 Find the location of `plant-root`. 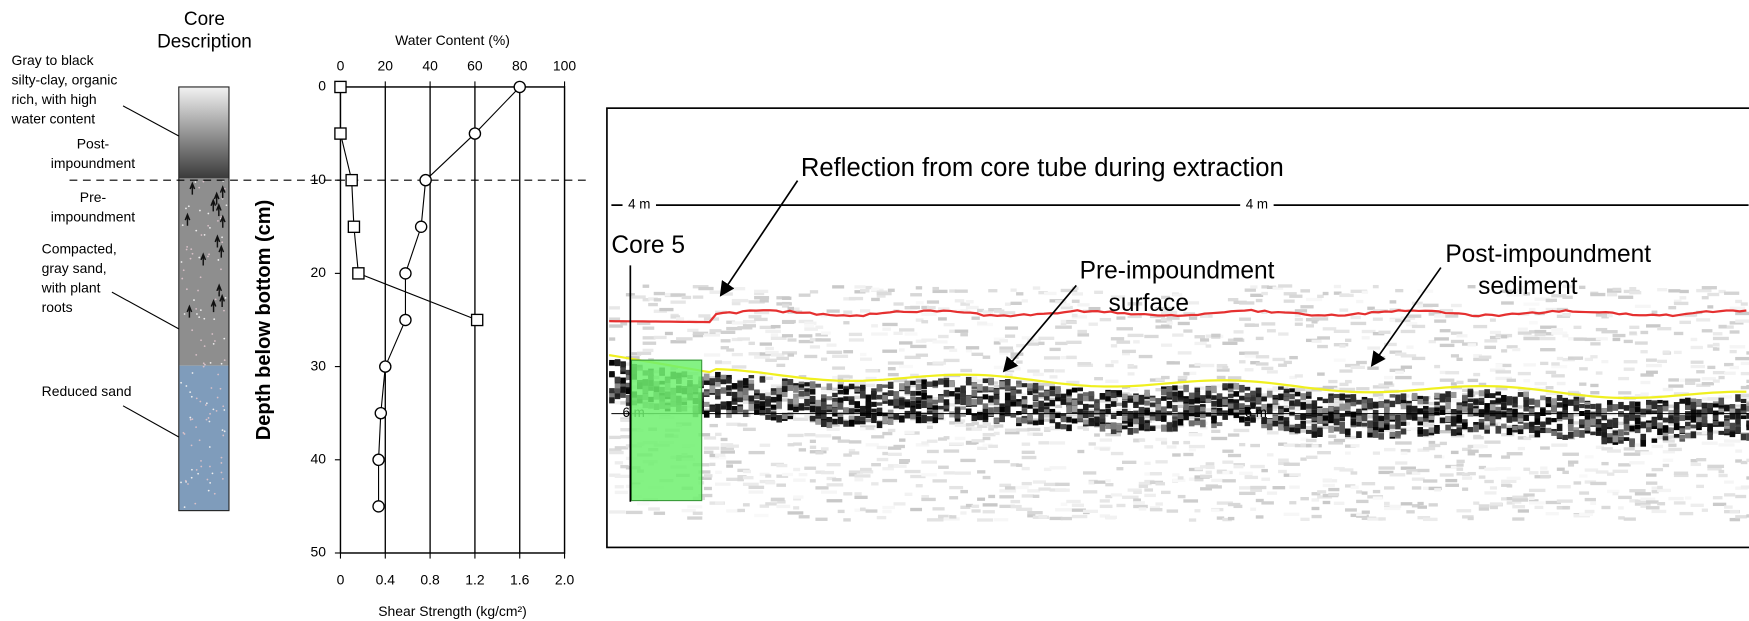

plant-root is located at coordinates (189, 311).